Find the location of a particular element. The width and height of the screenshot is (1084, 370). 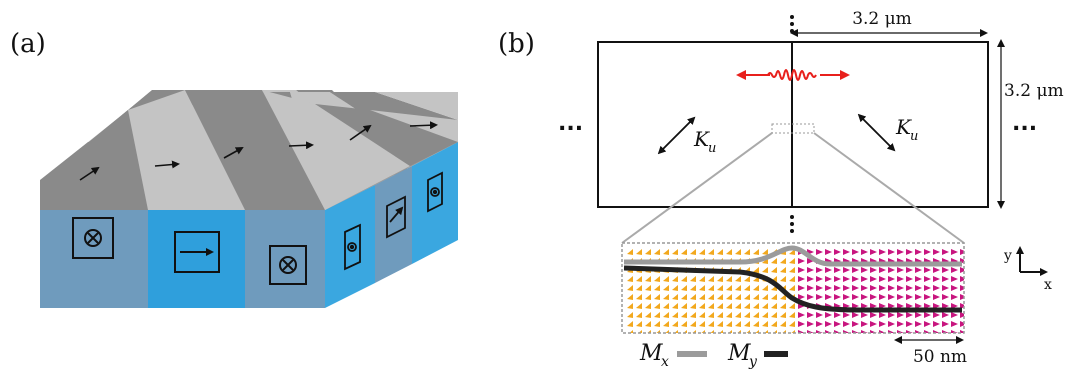

cross-line-1b is located at coordinates (93, 238).